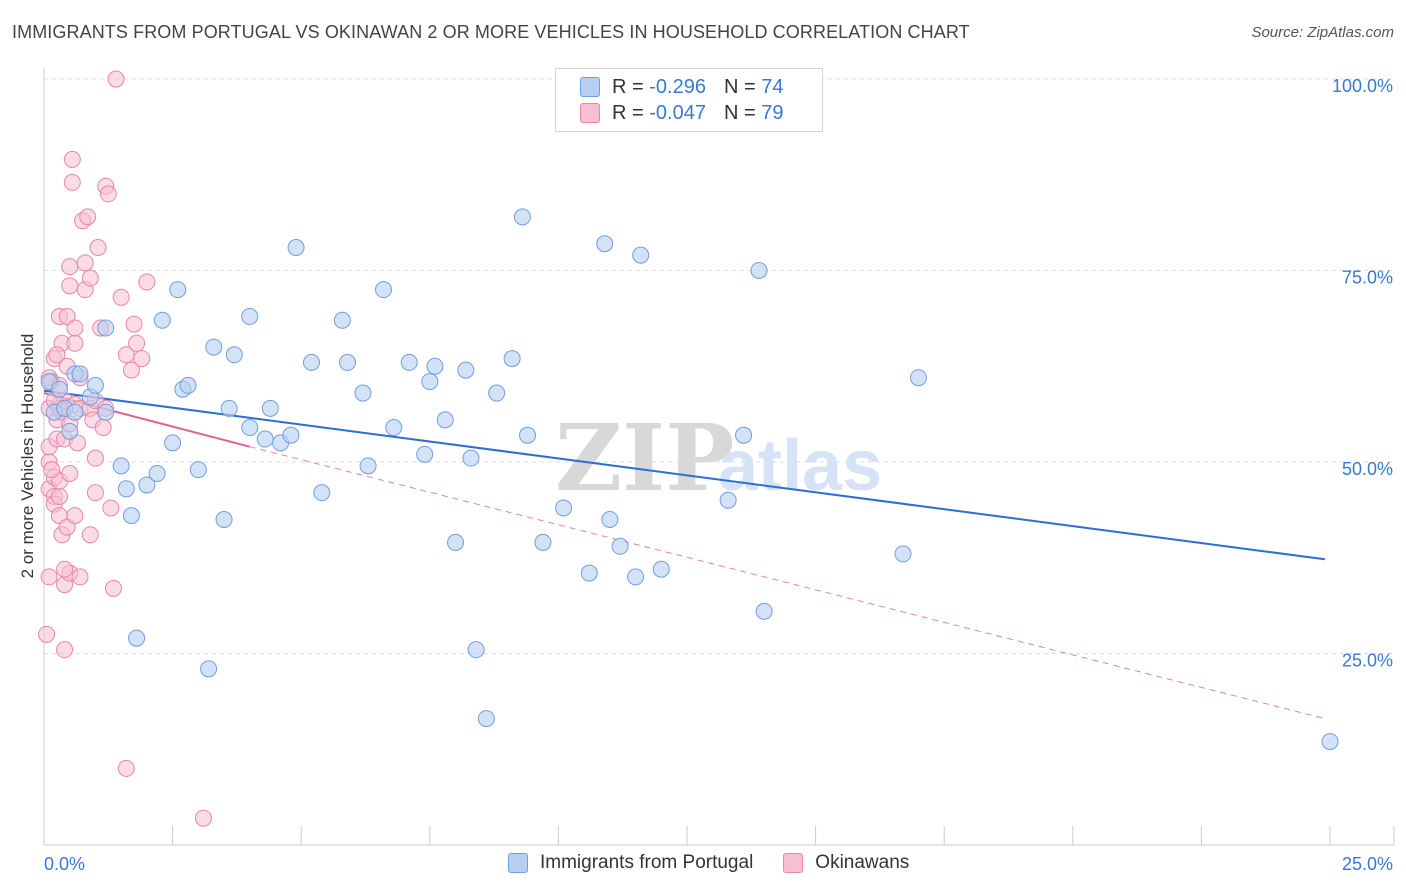 This screenshot has width=1406, height=892. I want to click on watermark-zip: ZIP, so click(644, 458).